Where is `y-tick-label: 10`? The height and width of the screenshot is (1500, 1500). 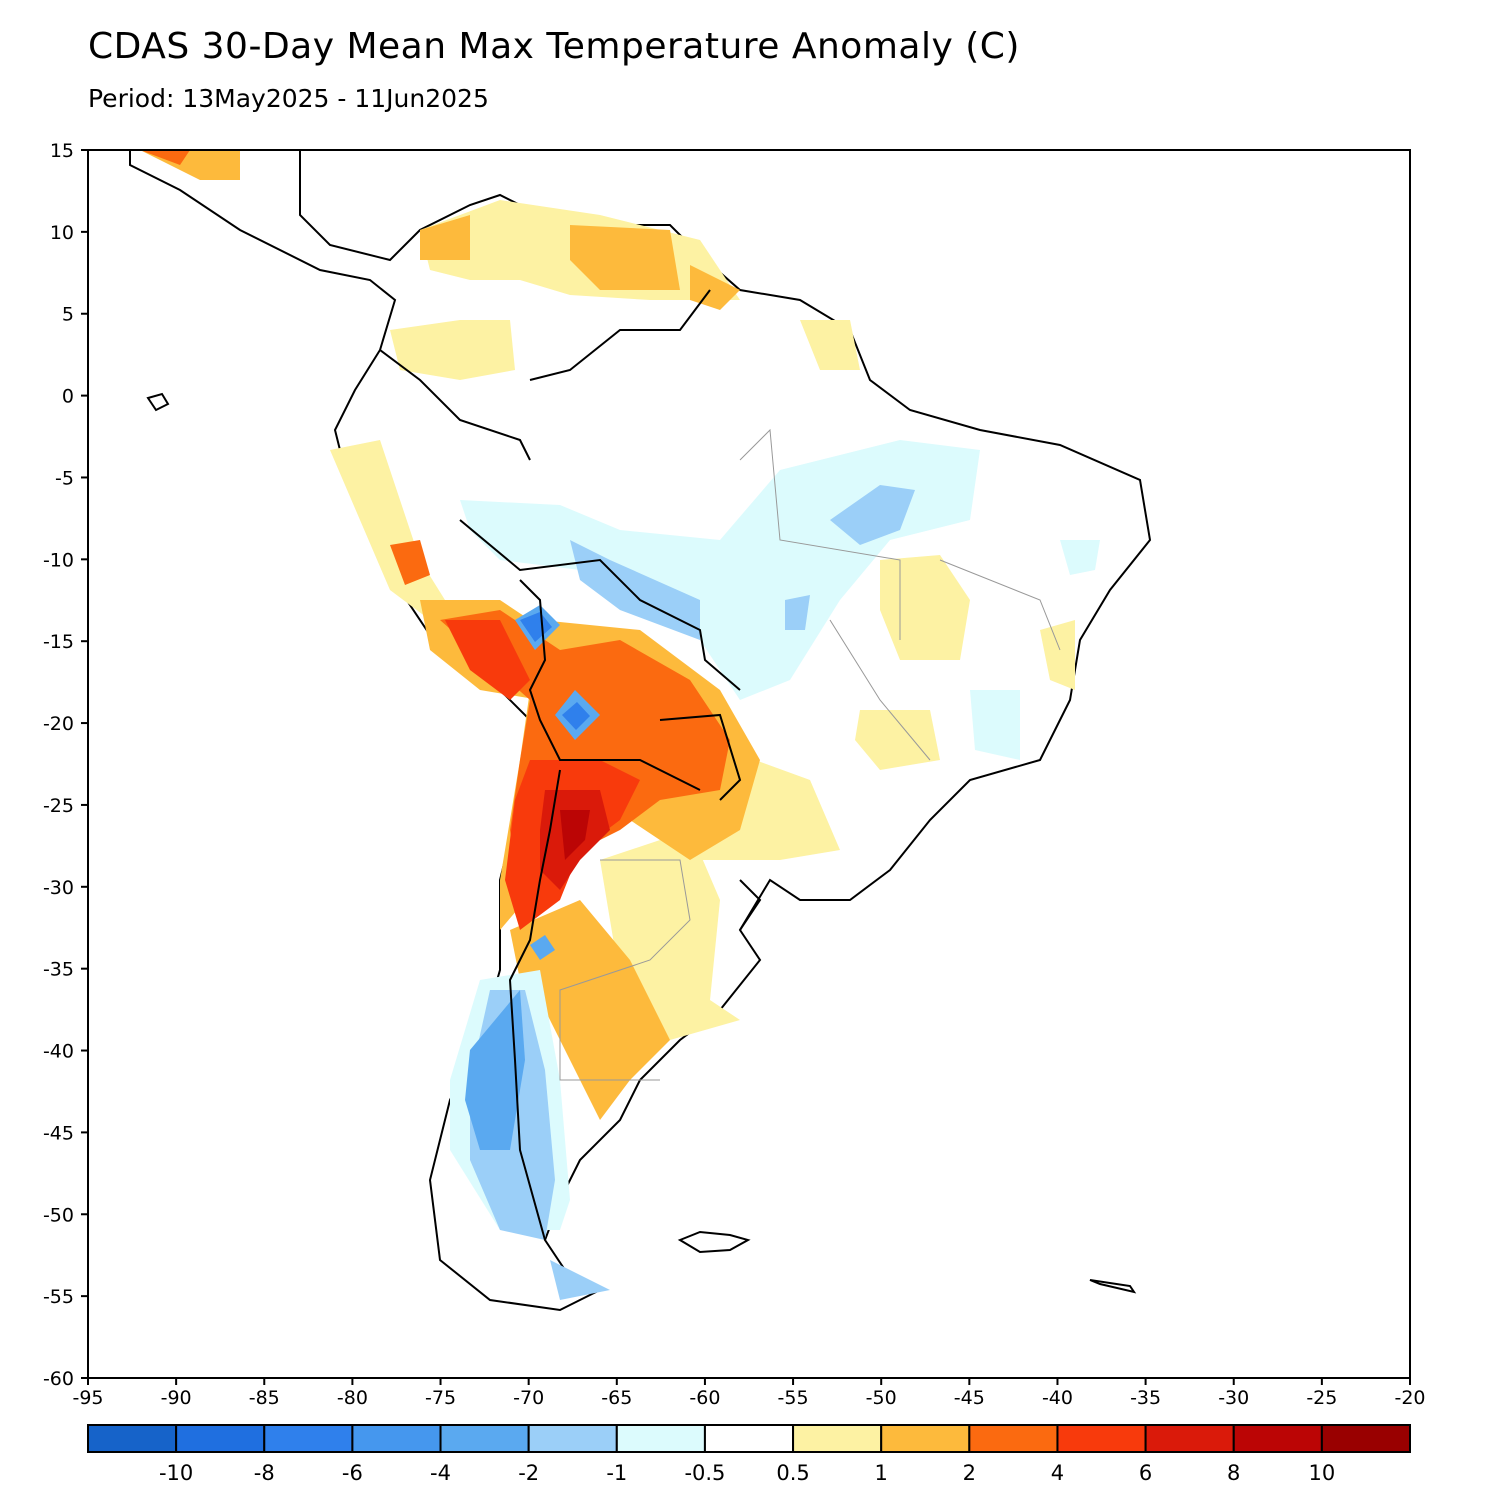
y-tick-label: 10 is located at coordinates (62, 233).